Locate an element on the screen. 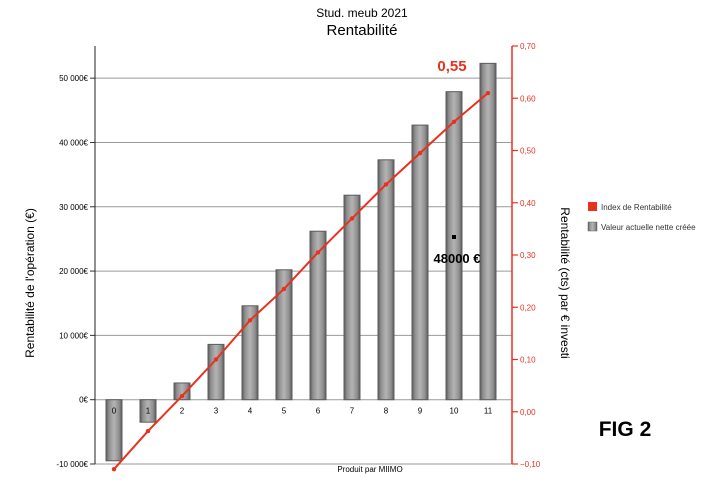  x-tick-label: 0 is located at coordinates (114, 411).